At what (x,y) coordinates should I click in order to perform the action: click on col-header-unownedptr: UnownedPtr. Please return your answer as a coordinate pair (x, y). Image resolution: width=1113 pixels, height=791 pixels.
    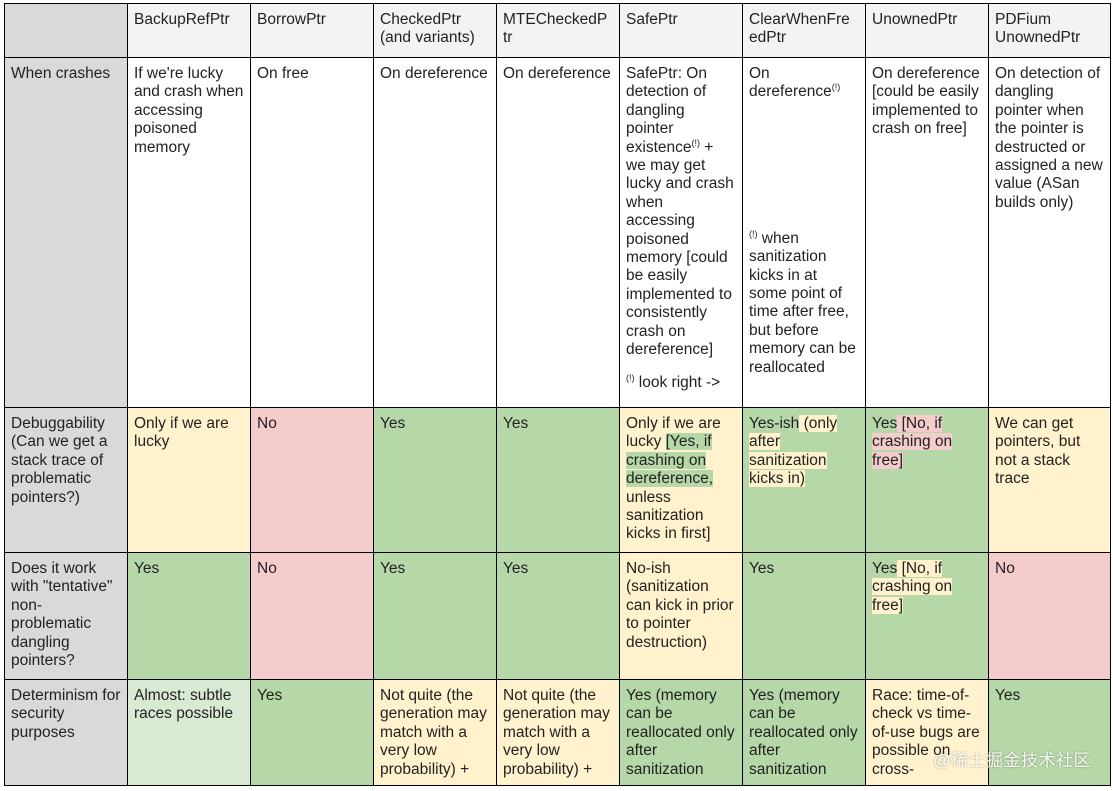
    Looking at the image, I should click on (927, 30).